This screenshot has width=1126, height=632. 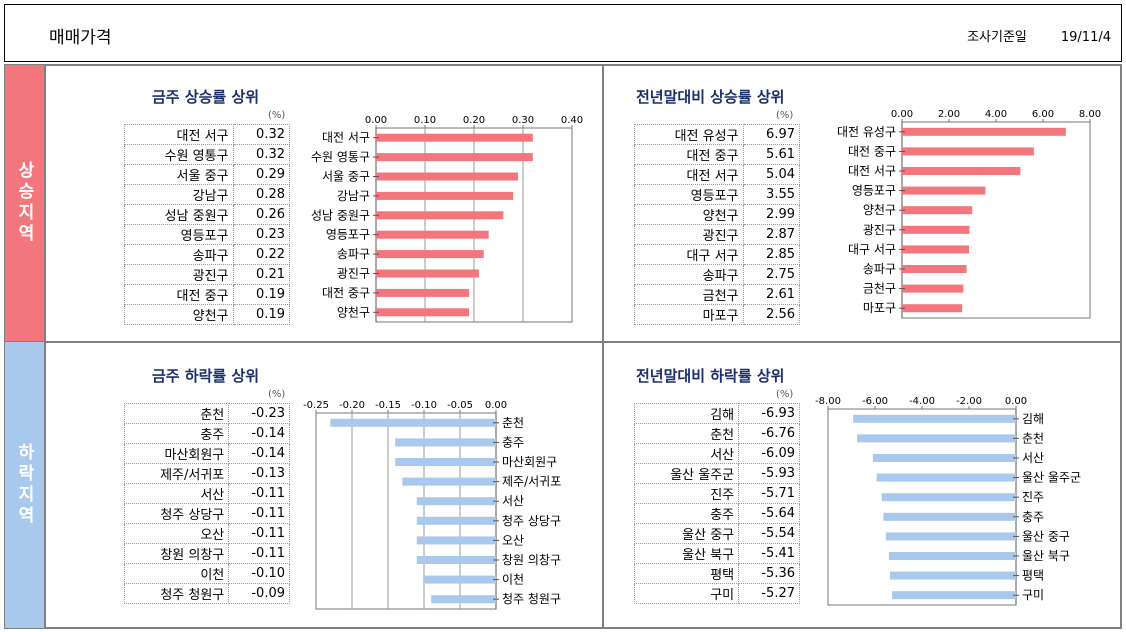 I want to click on table-row: 송파구 2.75, so click(x=717, y=274).